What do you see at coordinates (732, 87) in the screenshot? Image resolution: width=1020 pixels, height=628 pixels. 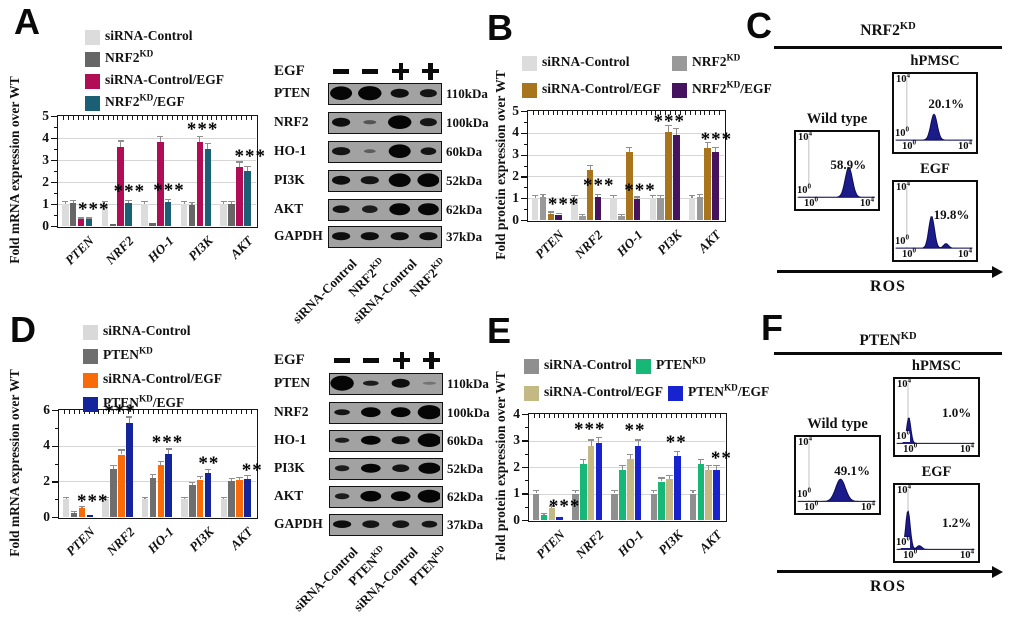 I see `legend-label: NRF2KD/EGF` at bounding box center [732, 87].